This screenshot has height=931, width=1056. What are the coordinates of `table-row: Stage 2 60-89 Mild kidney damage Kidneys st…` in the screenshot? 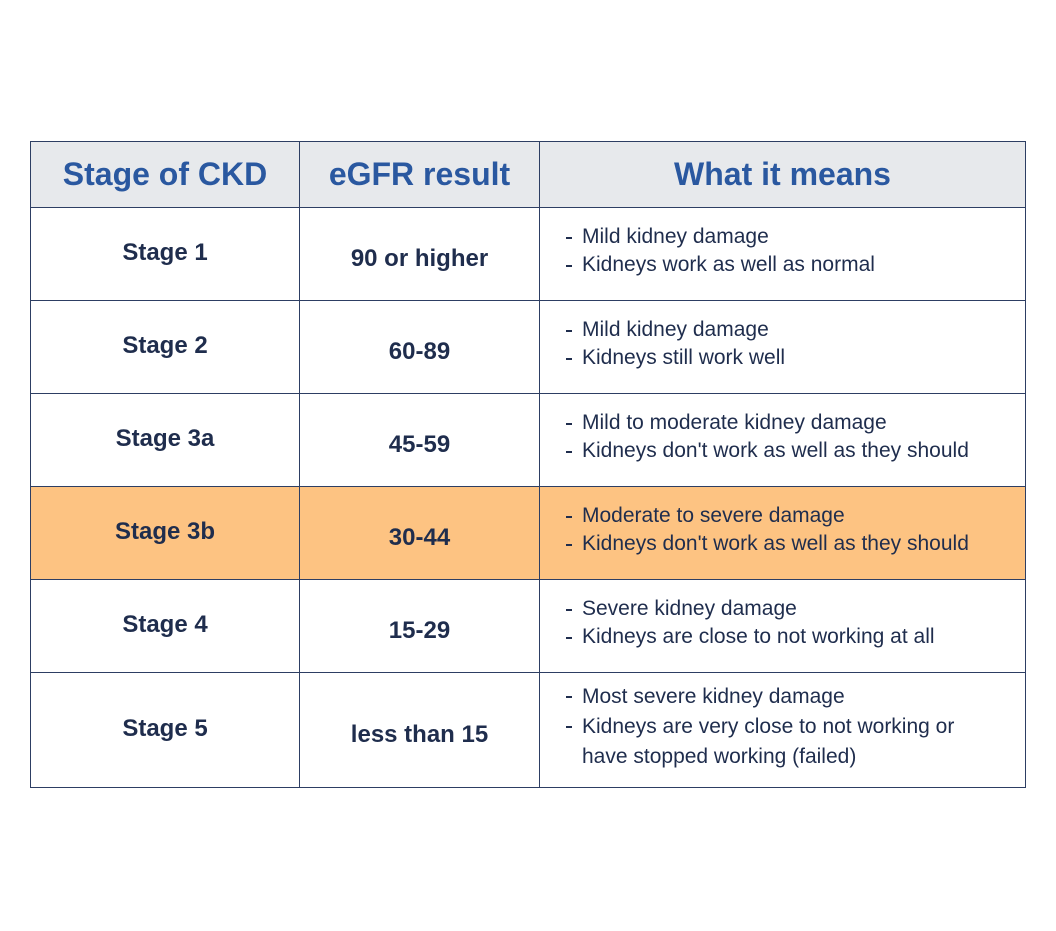 It's located at (528, 347).